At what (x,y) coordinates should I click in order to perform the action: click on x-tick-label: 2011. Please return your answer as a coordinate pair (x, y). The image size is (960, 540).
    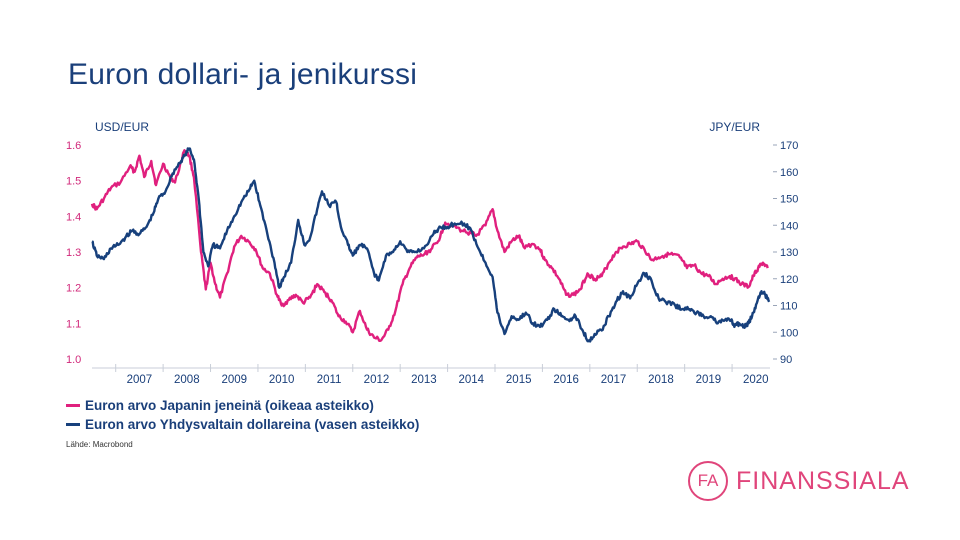
    Looking at the image, I should click on (329, 380).